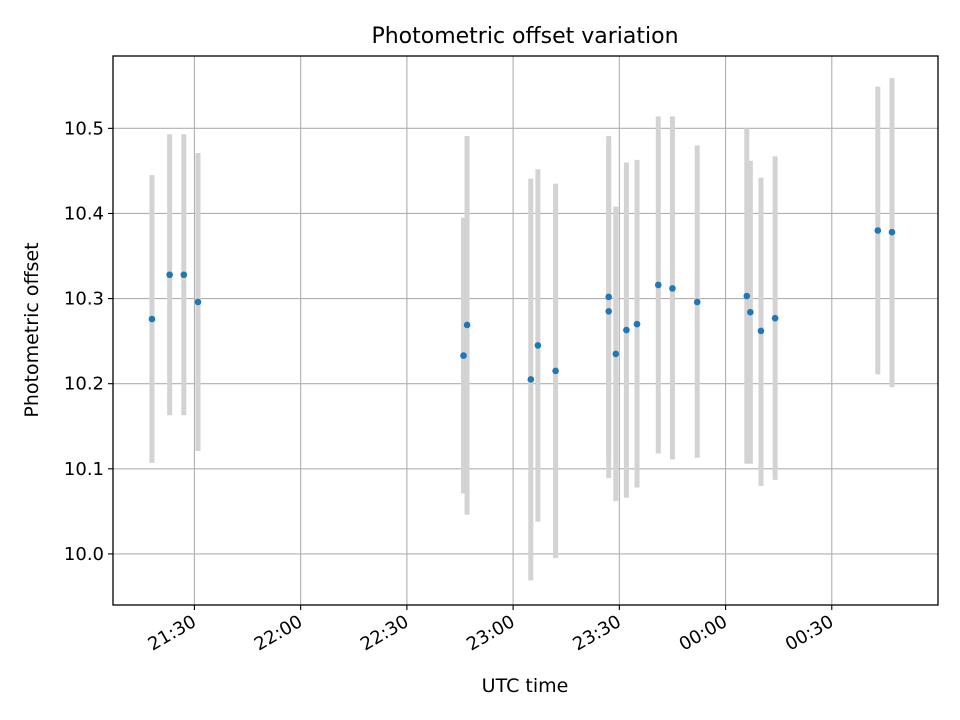 The width and height of the screenshot is (960, 720). I want to click on y-tick-label: 10.0, so click(84, 554).